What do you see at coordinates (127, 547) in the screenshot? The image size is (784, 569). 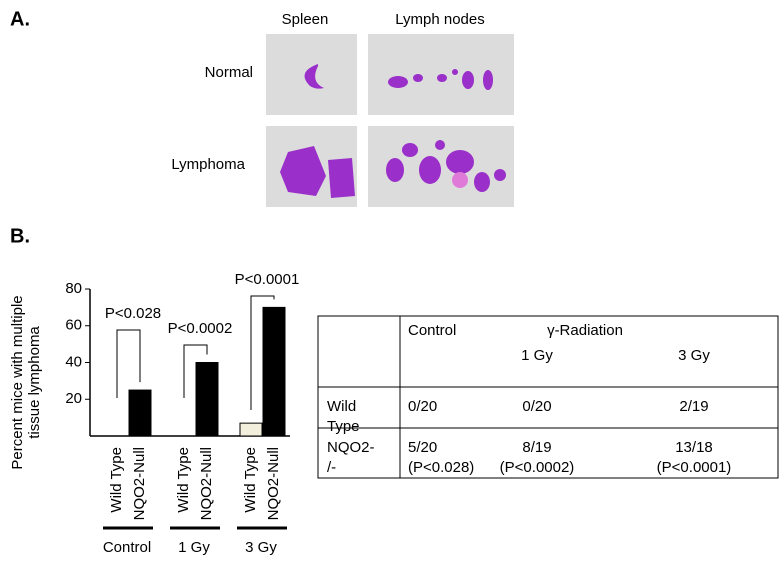 I see `x-tick-label: Control` at bounding box center [127, 547].